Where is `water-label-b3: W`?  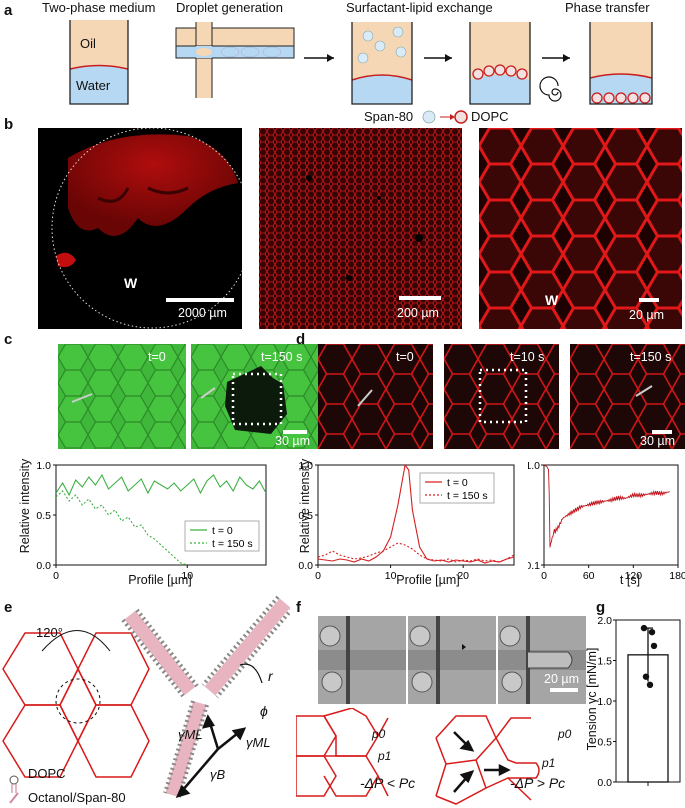 water-label-b3: W is located at coordinates (552, 300).